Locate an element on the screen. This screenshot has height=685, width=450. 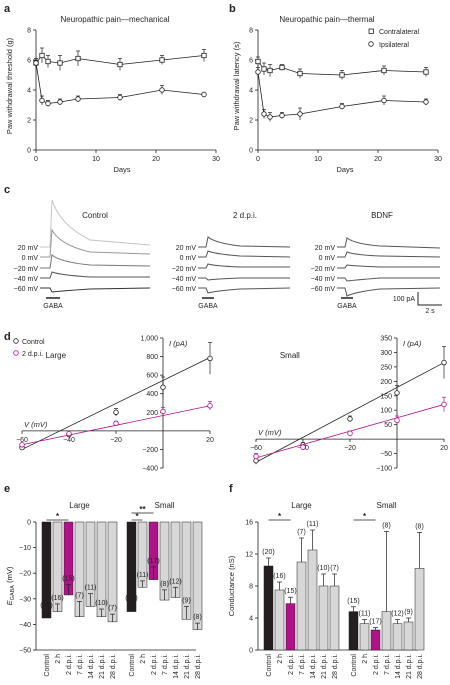
y-tick-label: 8 is located at coordinates (29, 31).